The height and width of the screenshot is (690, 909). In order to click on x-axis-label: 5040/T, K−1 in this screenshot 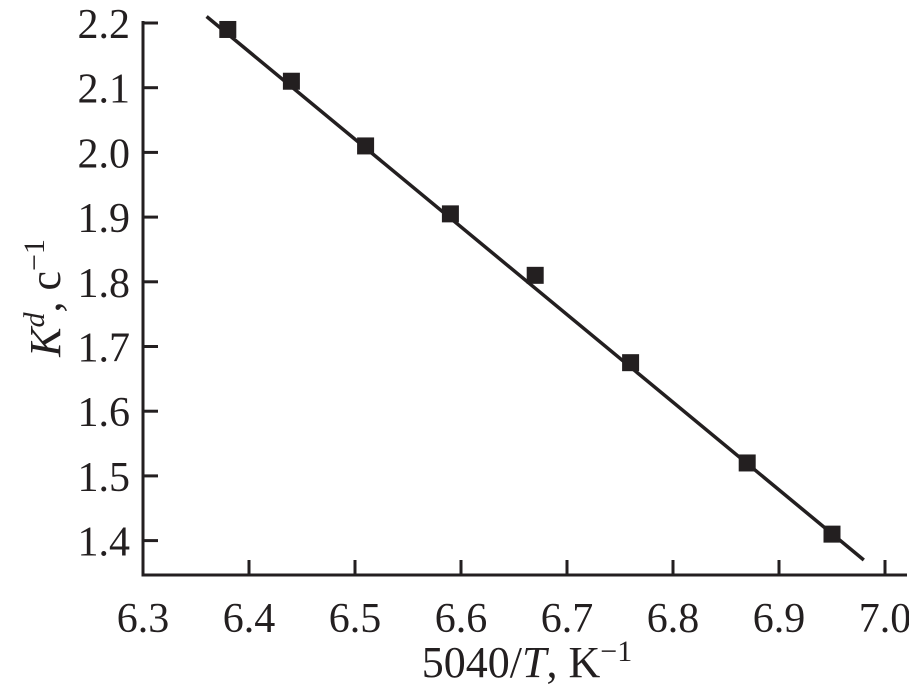, I will do `click(527, 661)`.